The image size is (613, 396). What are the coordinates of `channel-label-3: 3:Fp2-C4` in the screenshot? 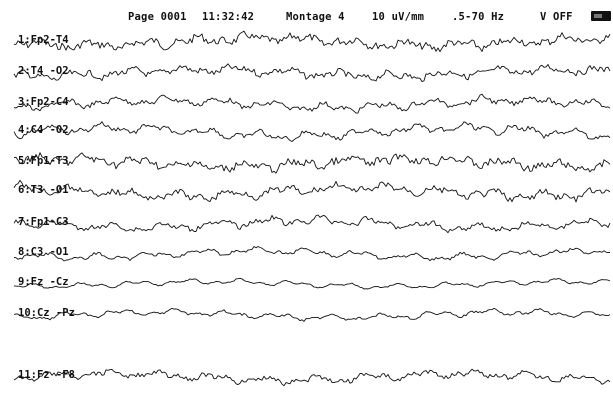 It's located at (43, 102).